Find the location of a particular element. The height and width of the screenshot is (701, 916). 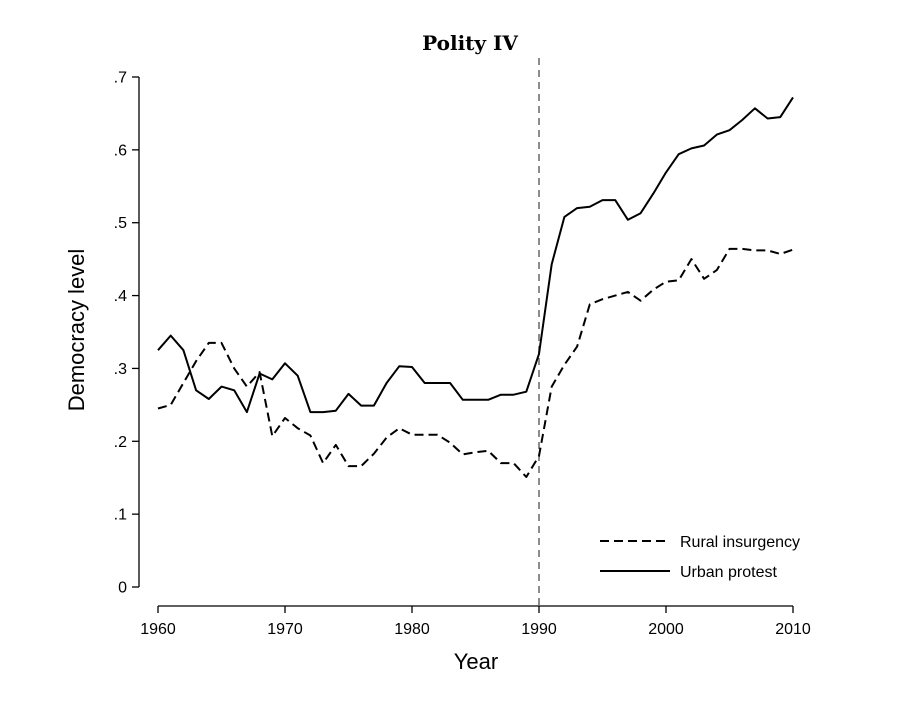

x-tick-label: 2000 is located at coordinates (666, 629).